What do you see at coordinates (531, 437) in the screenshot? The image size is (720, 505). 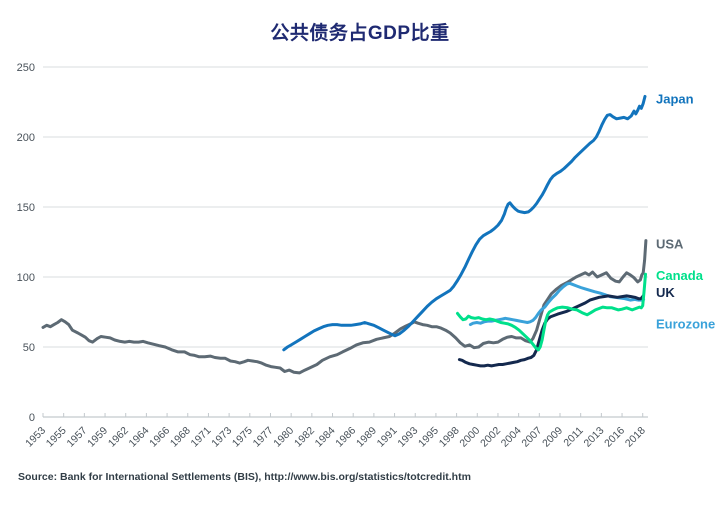 I see `x-tick-label: 2007` at bounding box center [531, 437].